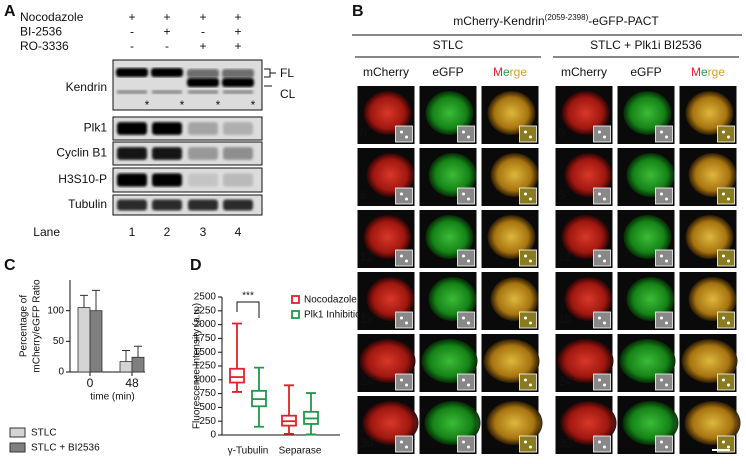 Image resolution: width=746 pixels, height=464 pixels. I want to click on title-main: mCherry-Kendrin, so click(498, 21).